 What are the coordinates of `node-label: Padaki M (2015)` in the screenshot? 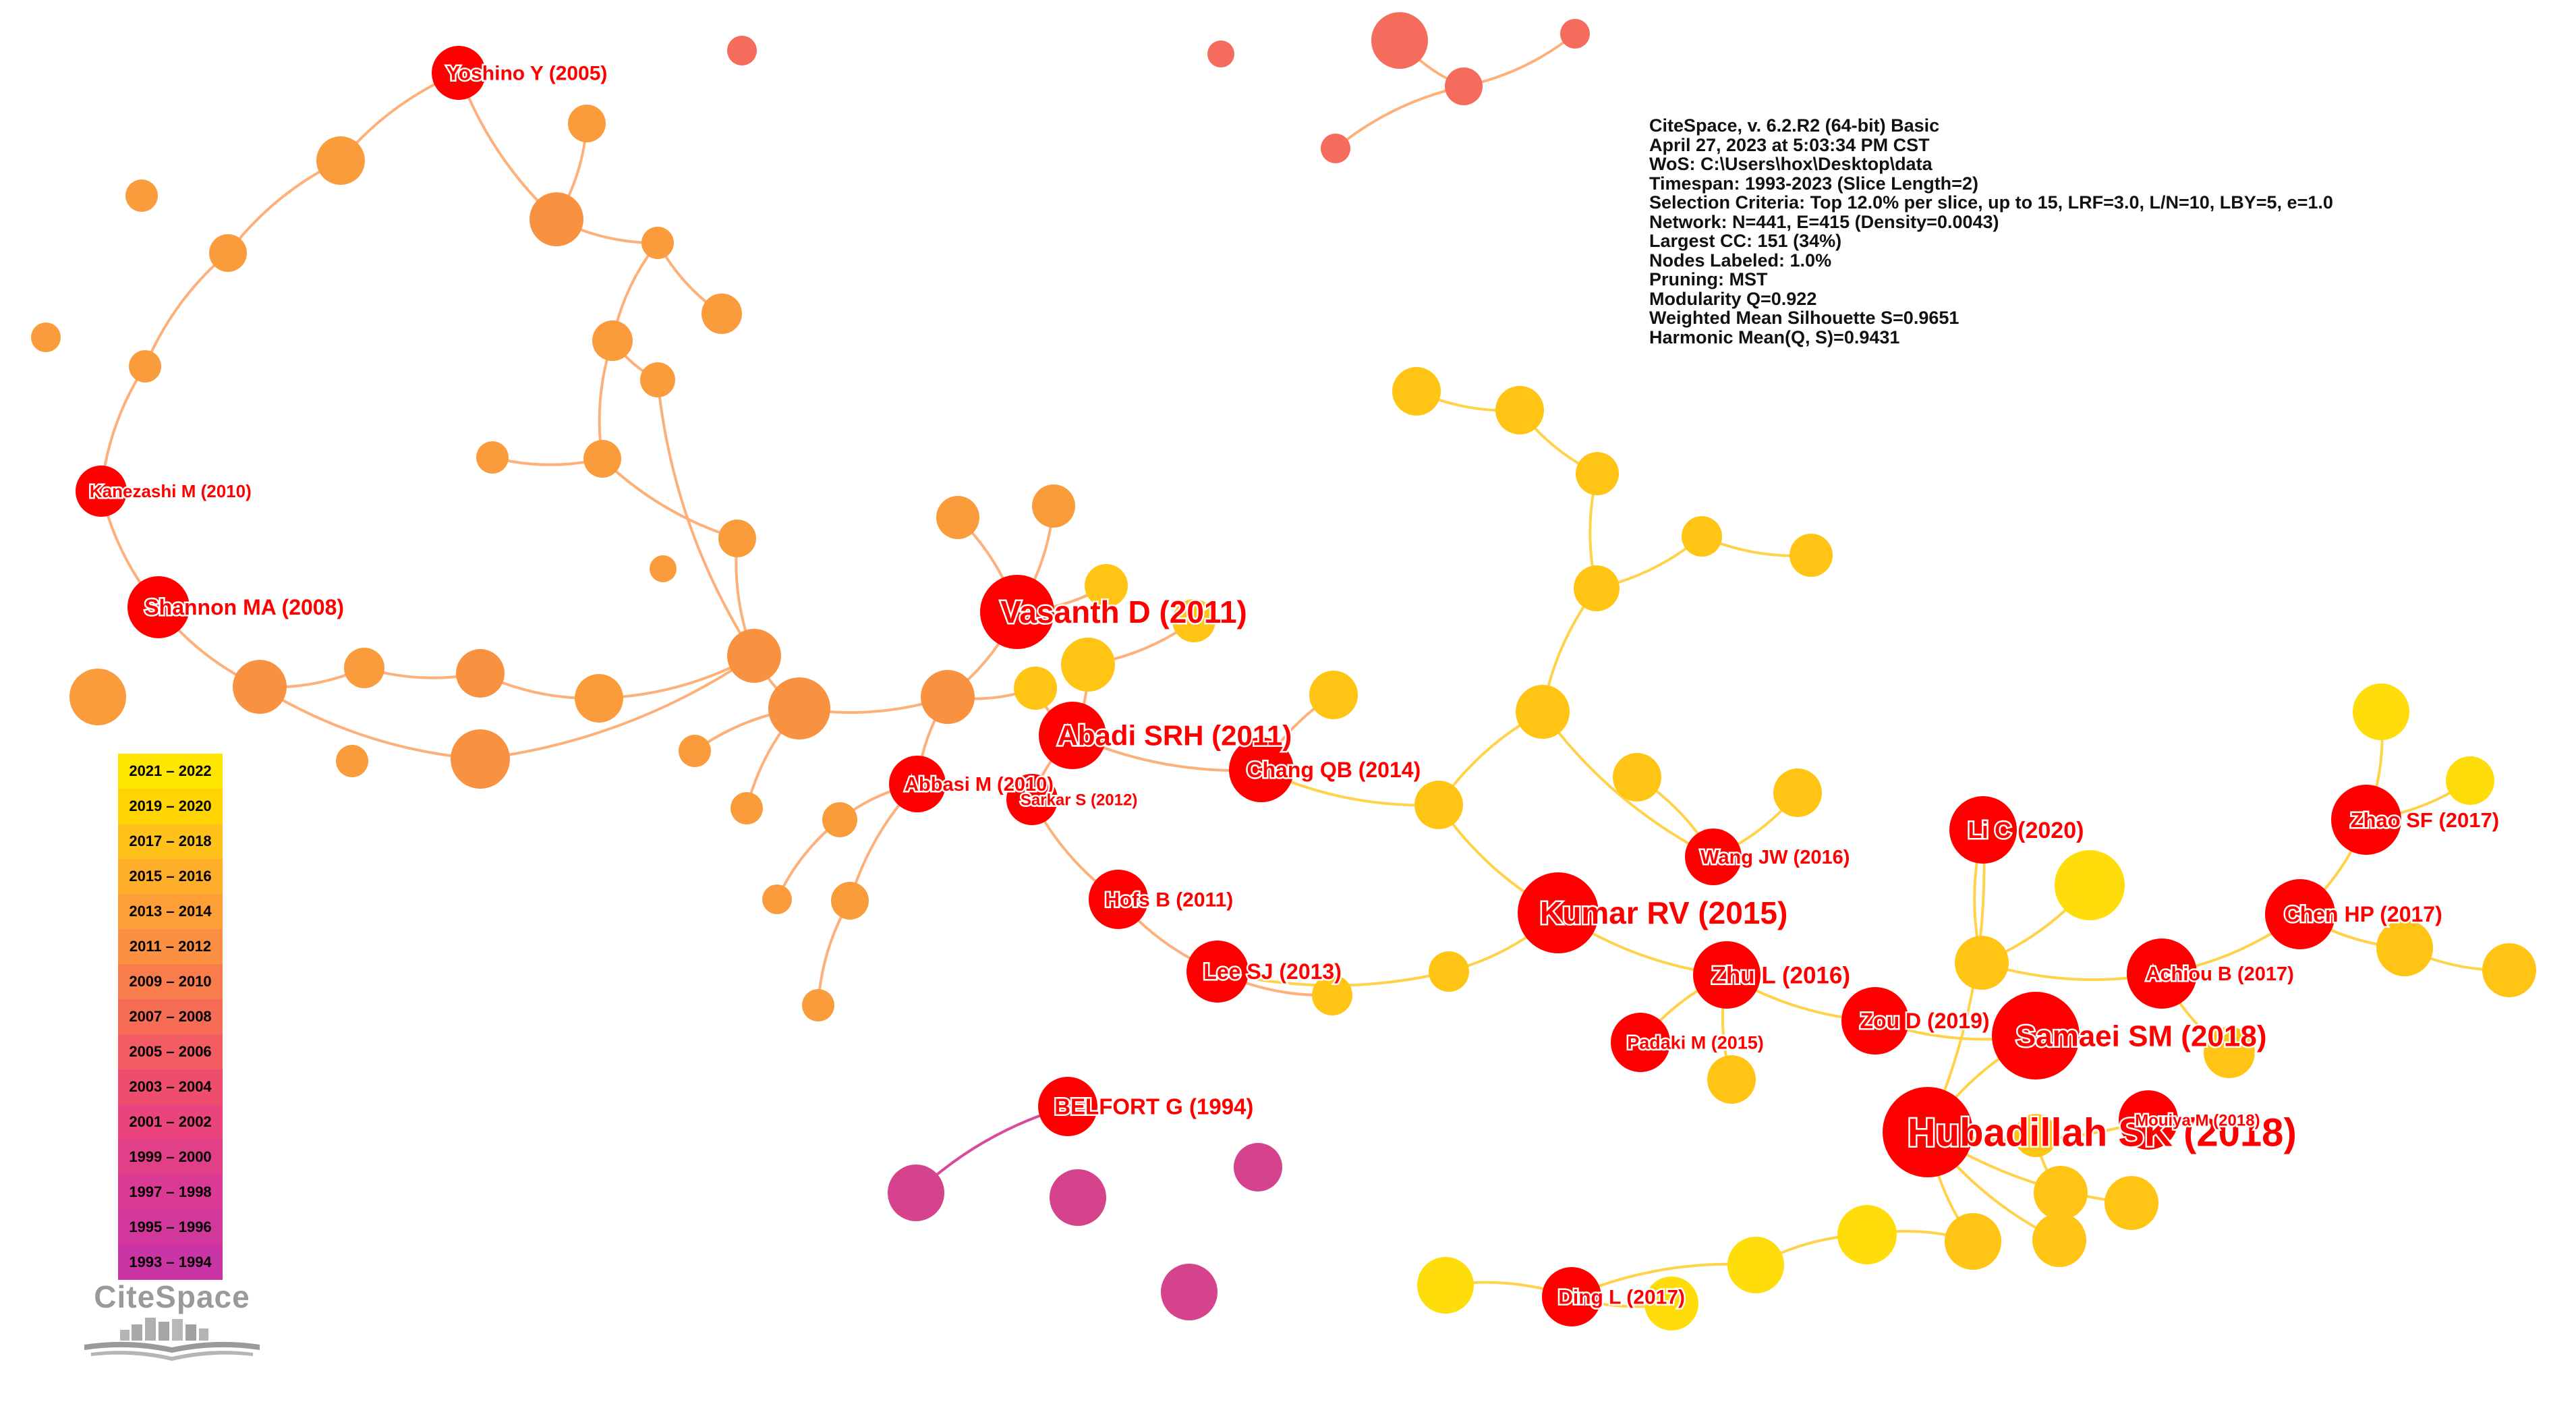 It's located at (1695, 1042).